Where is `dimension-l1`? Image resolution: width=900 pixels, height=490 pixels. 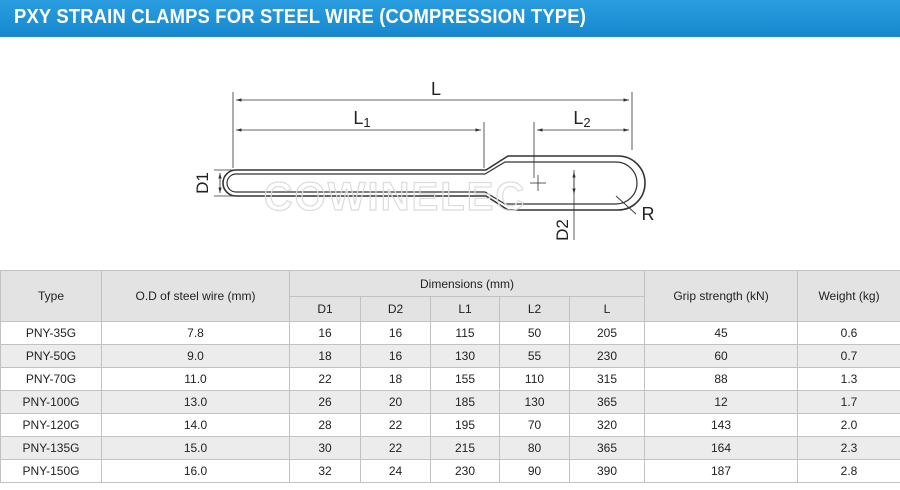
dimension-l1 is located at coordinates (360, 145).